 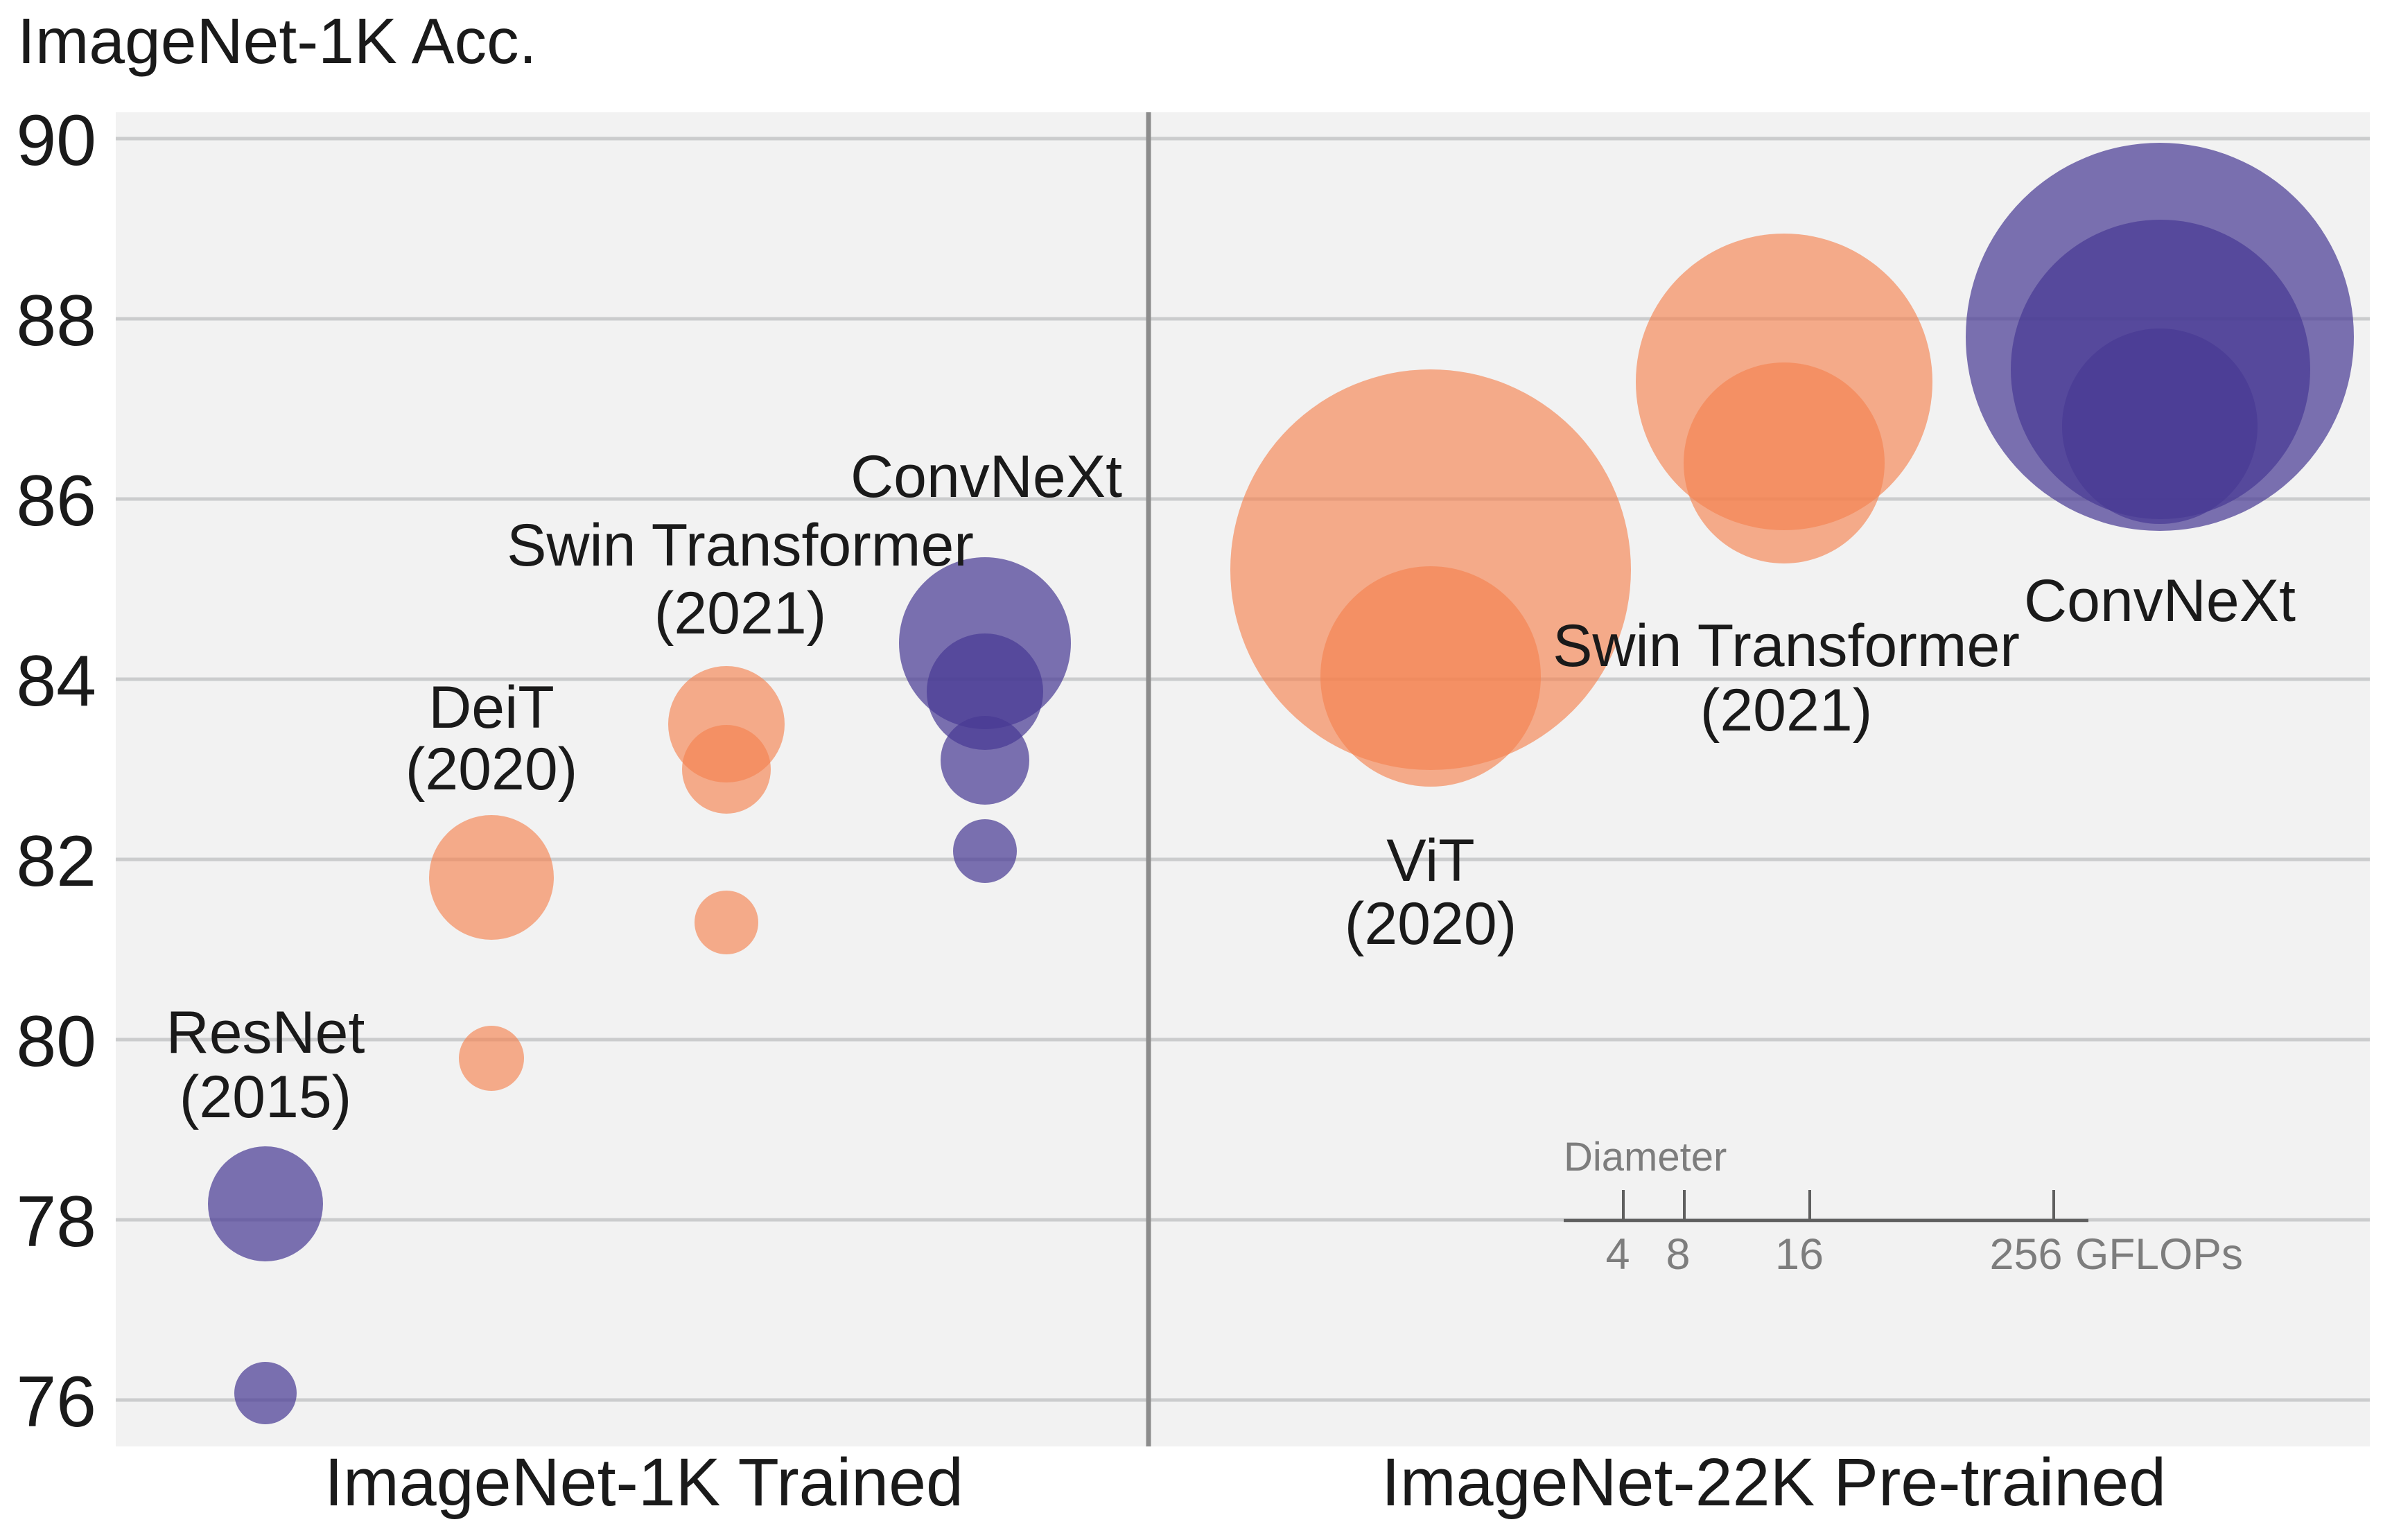 I want to click on svg-text: Diameter, so click(x=1646, y=1157).